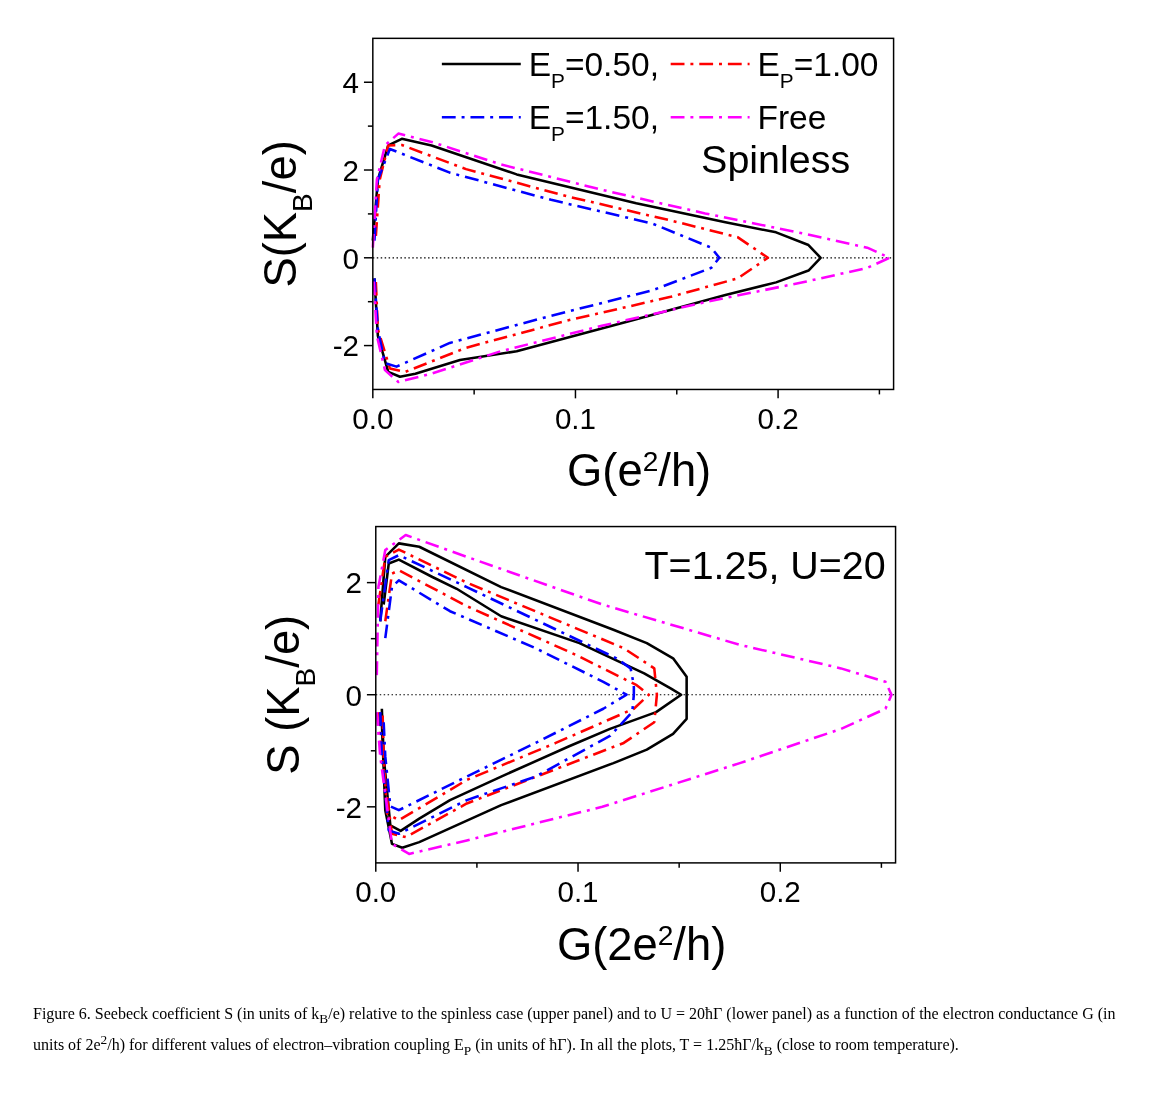 Image resolution: width=1168 pixels, height=1106 pixels. Describe the element at coordinates (792, 118) in the screenshot. I see `legend-label: Free` at that location.